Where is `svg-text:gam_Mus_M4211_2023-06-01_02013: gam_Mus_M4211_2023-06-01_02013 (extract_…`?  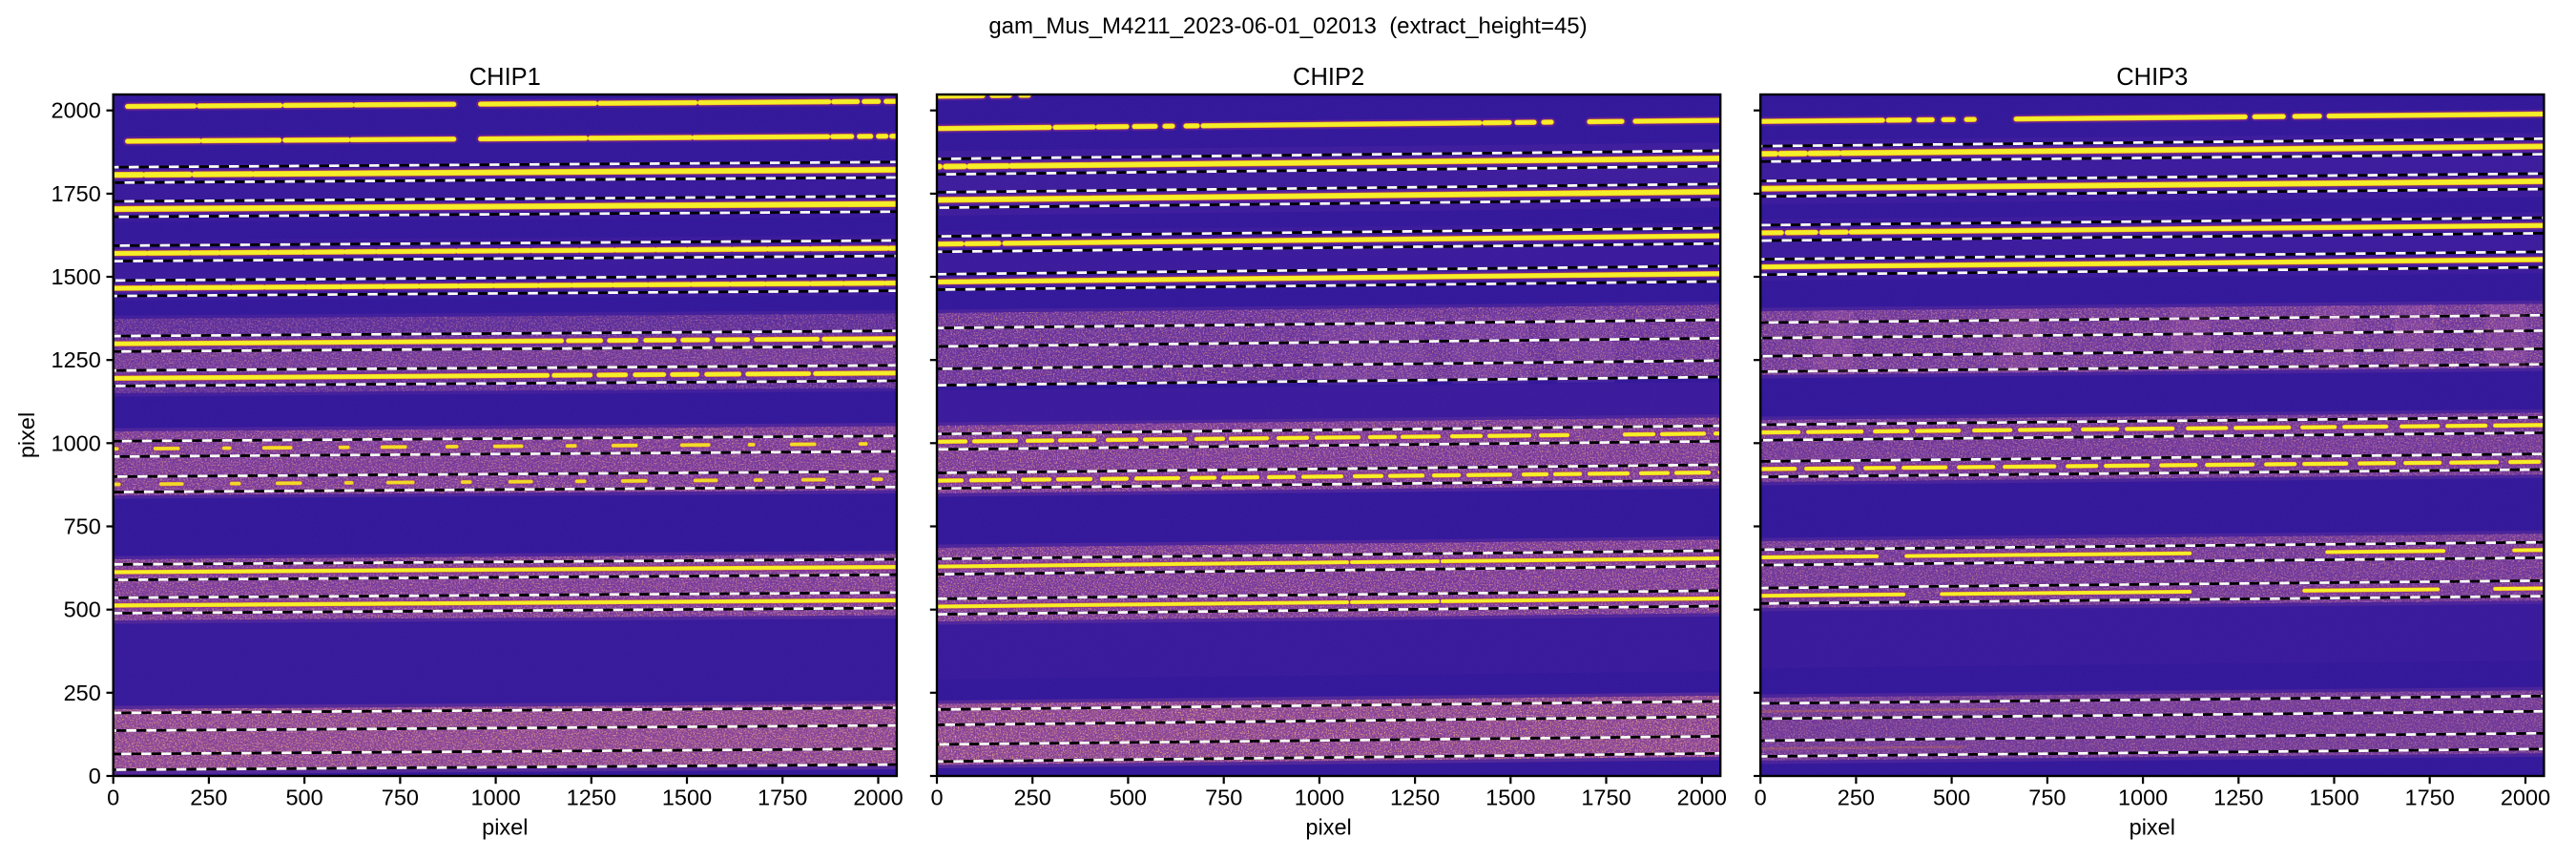 svg-text:gam_Mus_M4211_2023-06-01_02013: gam_Mus_M4211_2023-06-01_02013 (extract_… is located at coordinates (1287, 26).